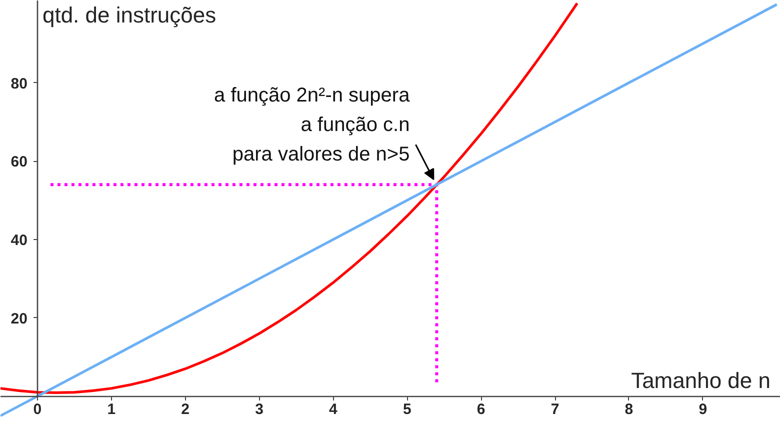 Image resolution: width=780 pixels, height=429 pixels. Describe the element at coordinates (701, 381) in the screenshot. I see `x-axis-title: Tamanho de n` at that location.